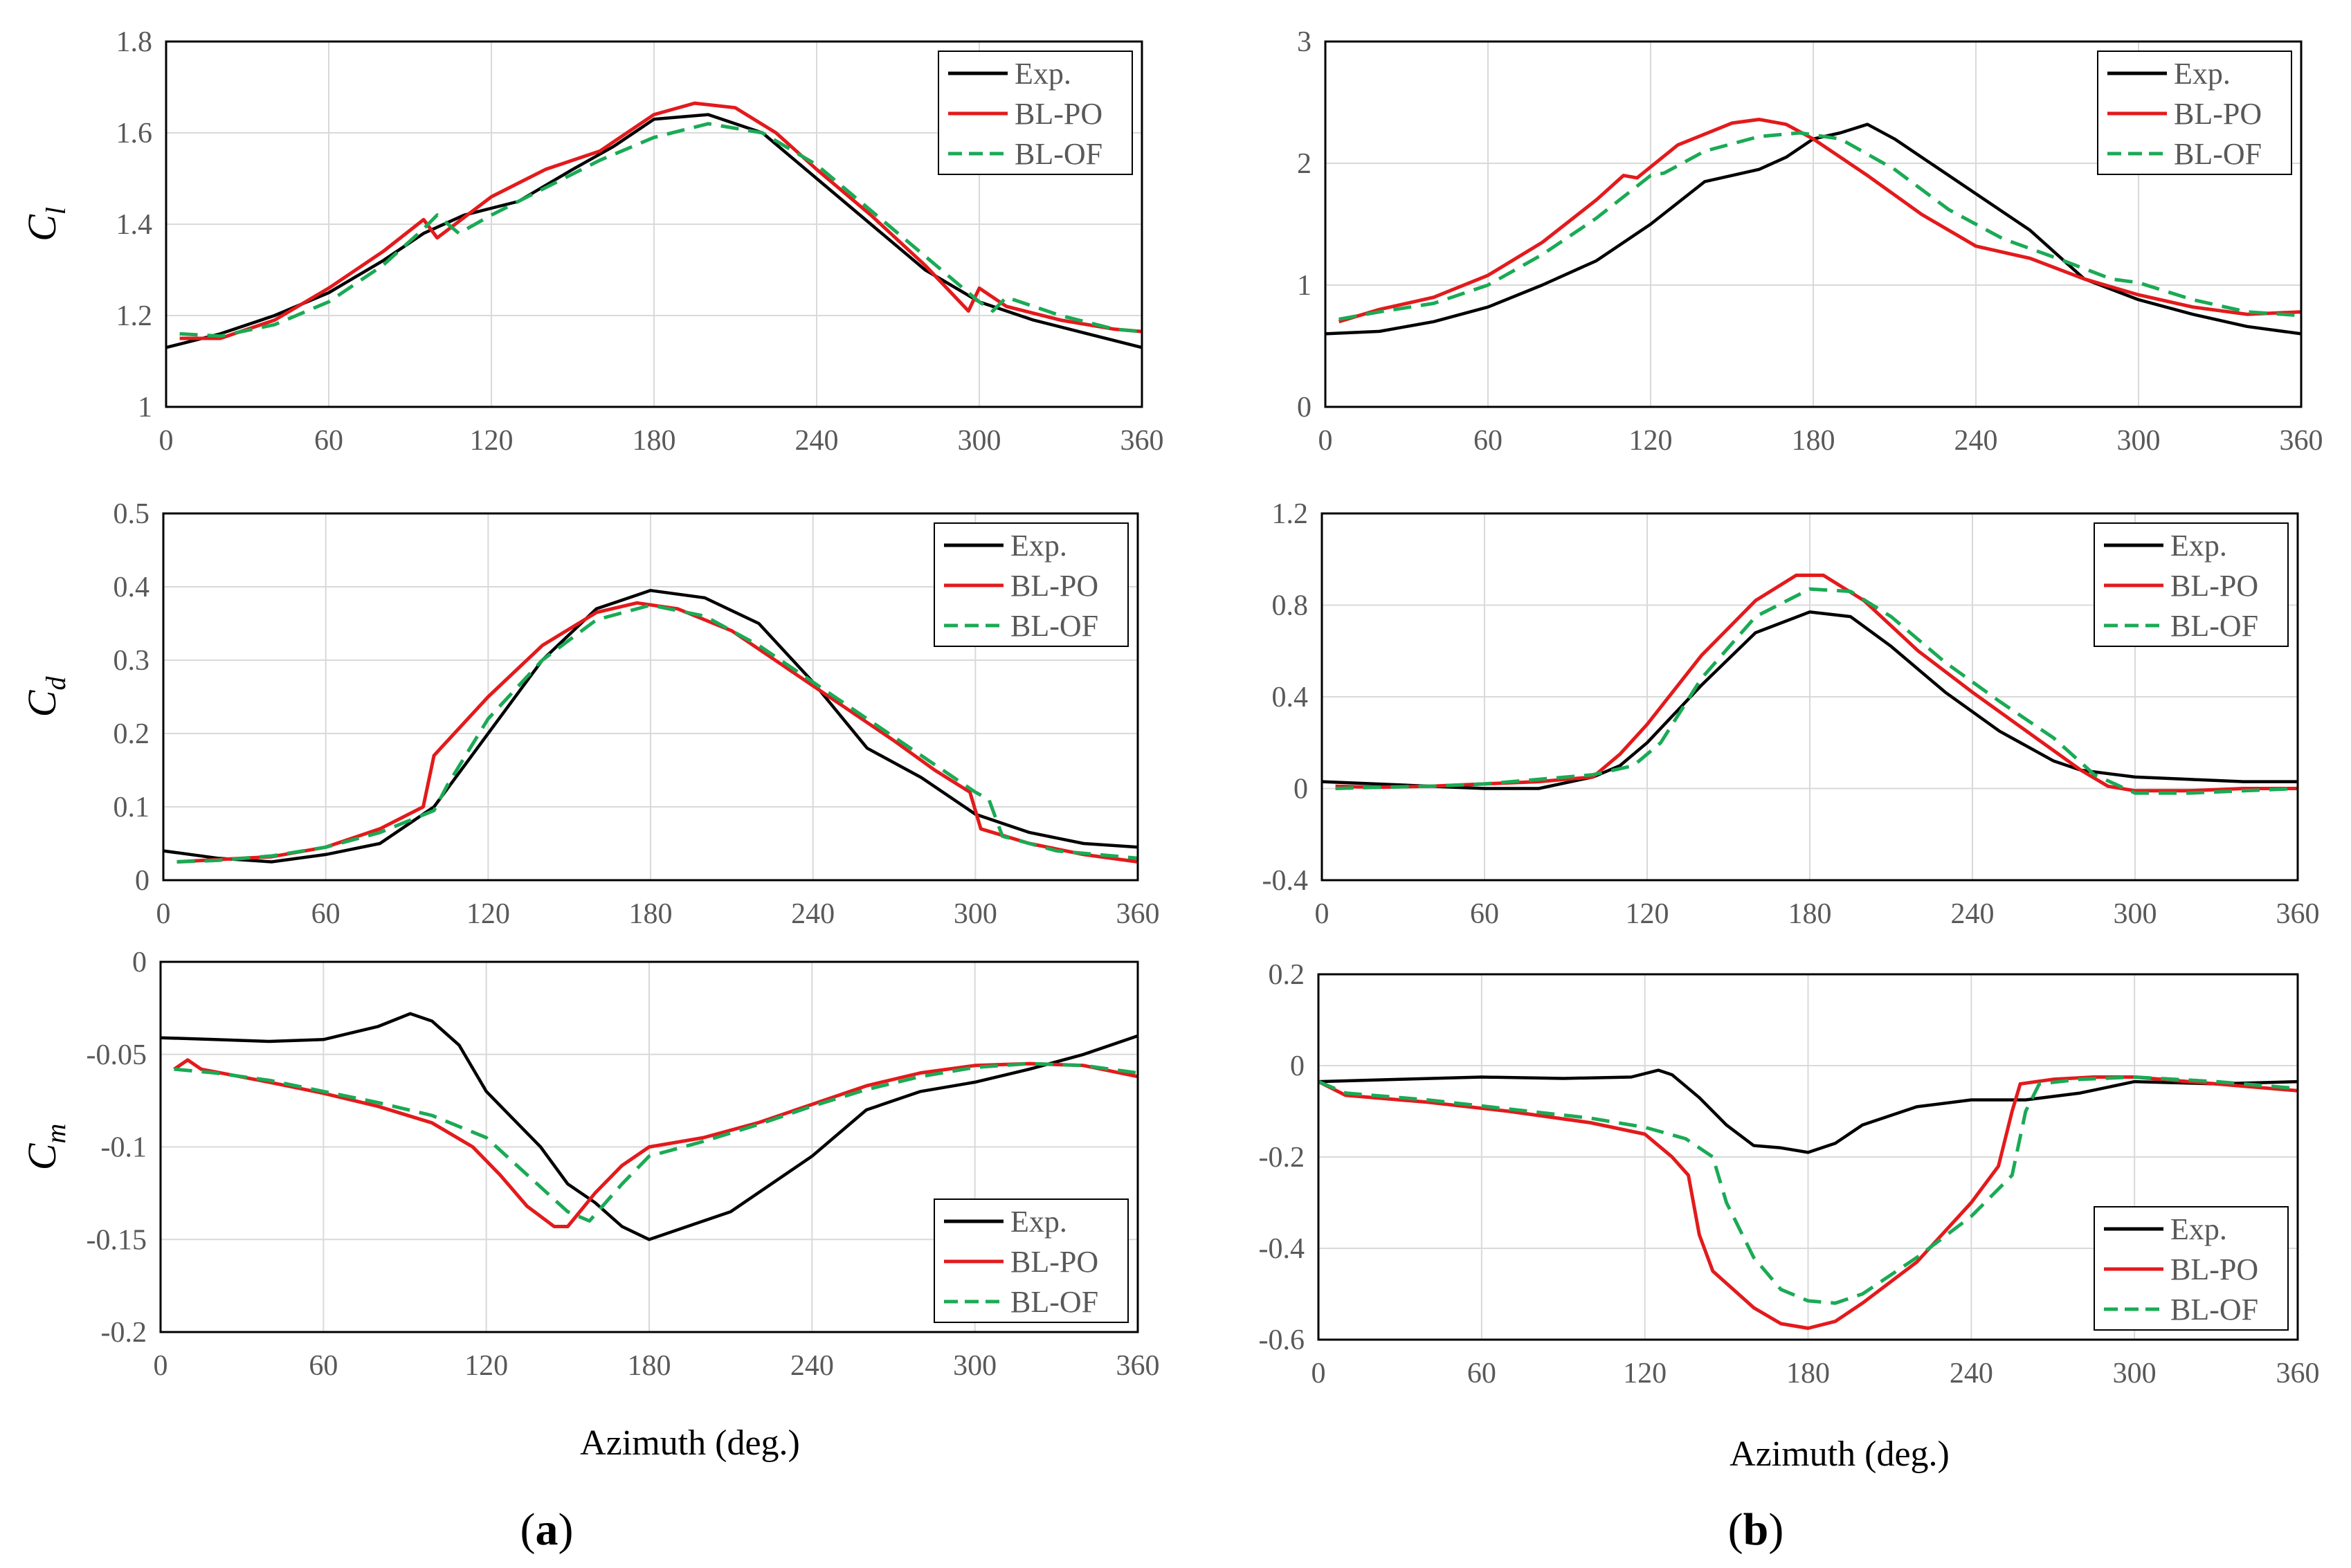 This screenshot has width=2351, height=1568. I want to click on y-tick-label: 2, so click(1304, 164).